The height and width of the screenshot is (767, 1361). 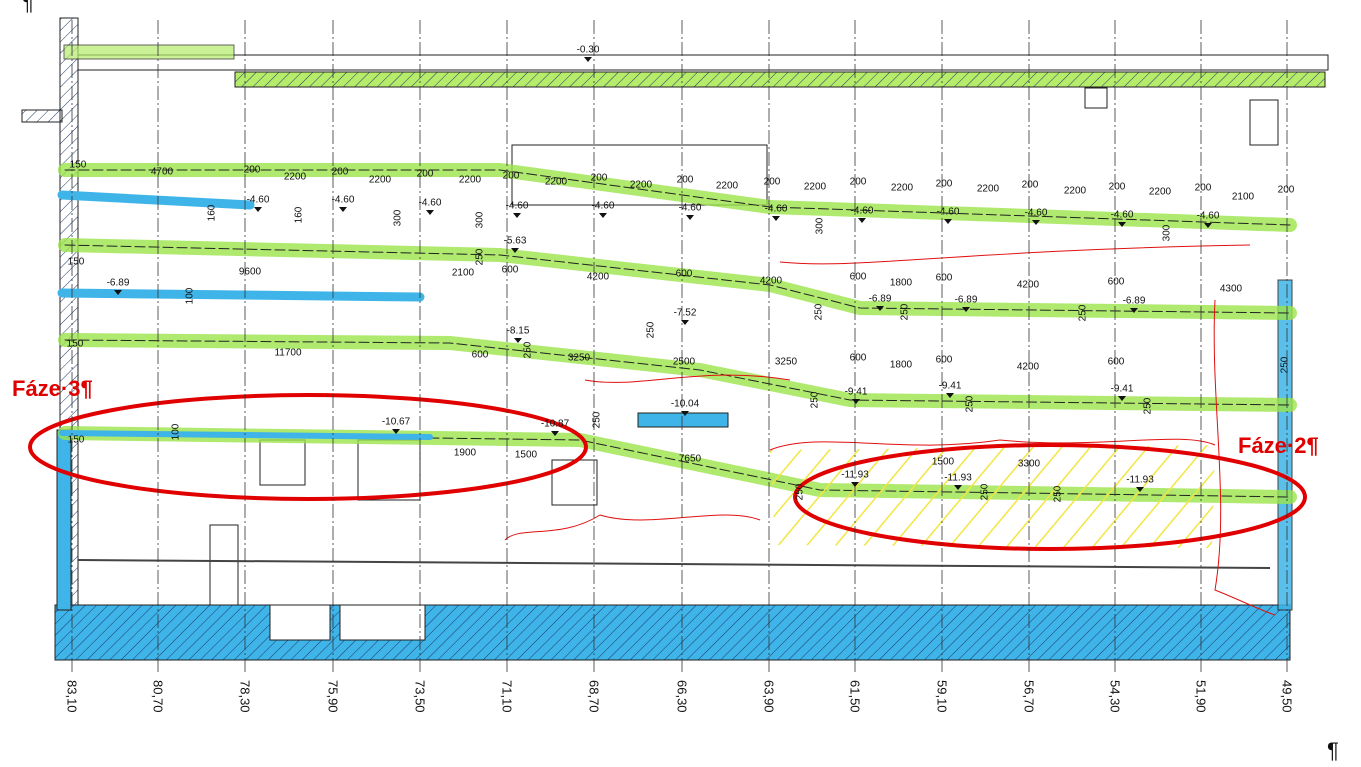 I want to click on level-label: -7.52, so click(x=685, y=313).